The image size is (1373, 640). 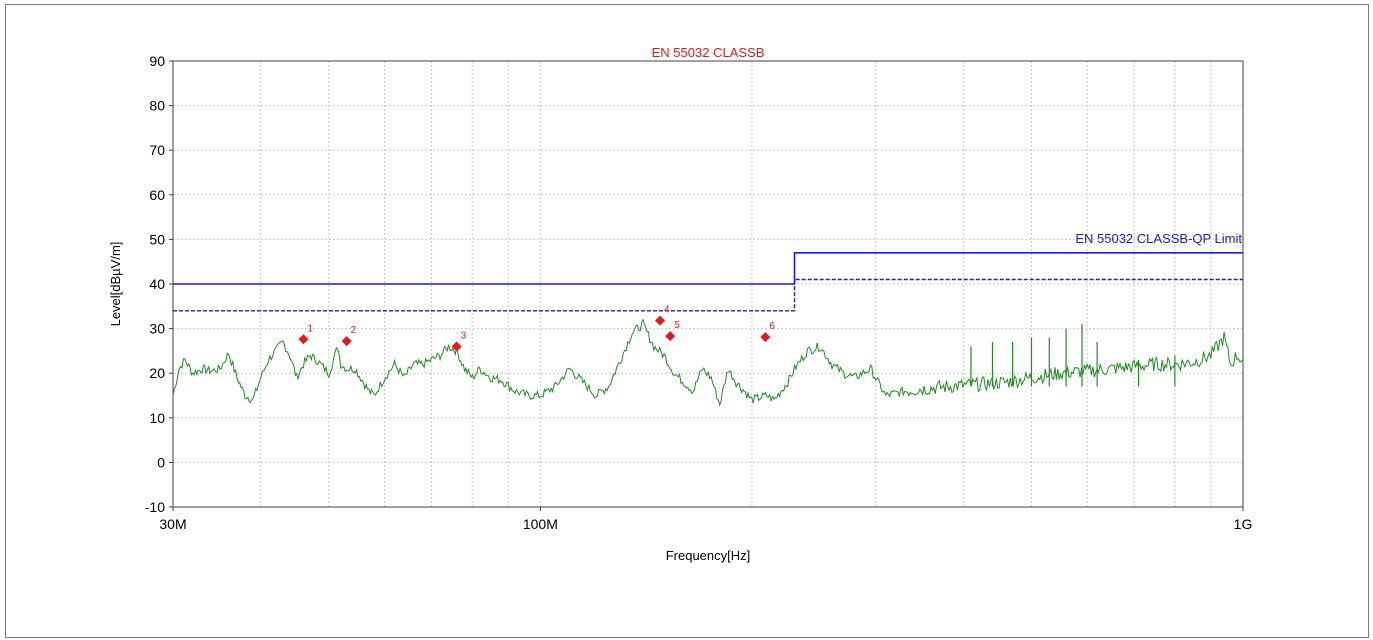 I want to click on chart-title: EN 55032 CLASSB, so click(x=708, y=52).